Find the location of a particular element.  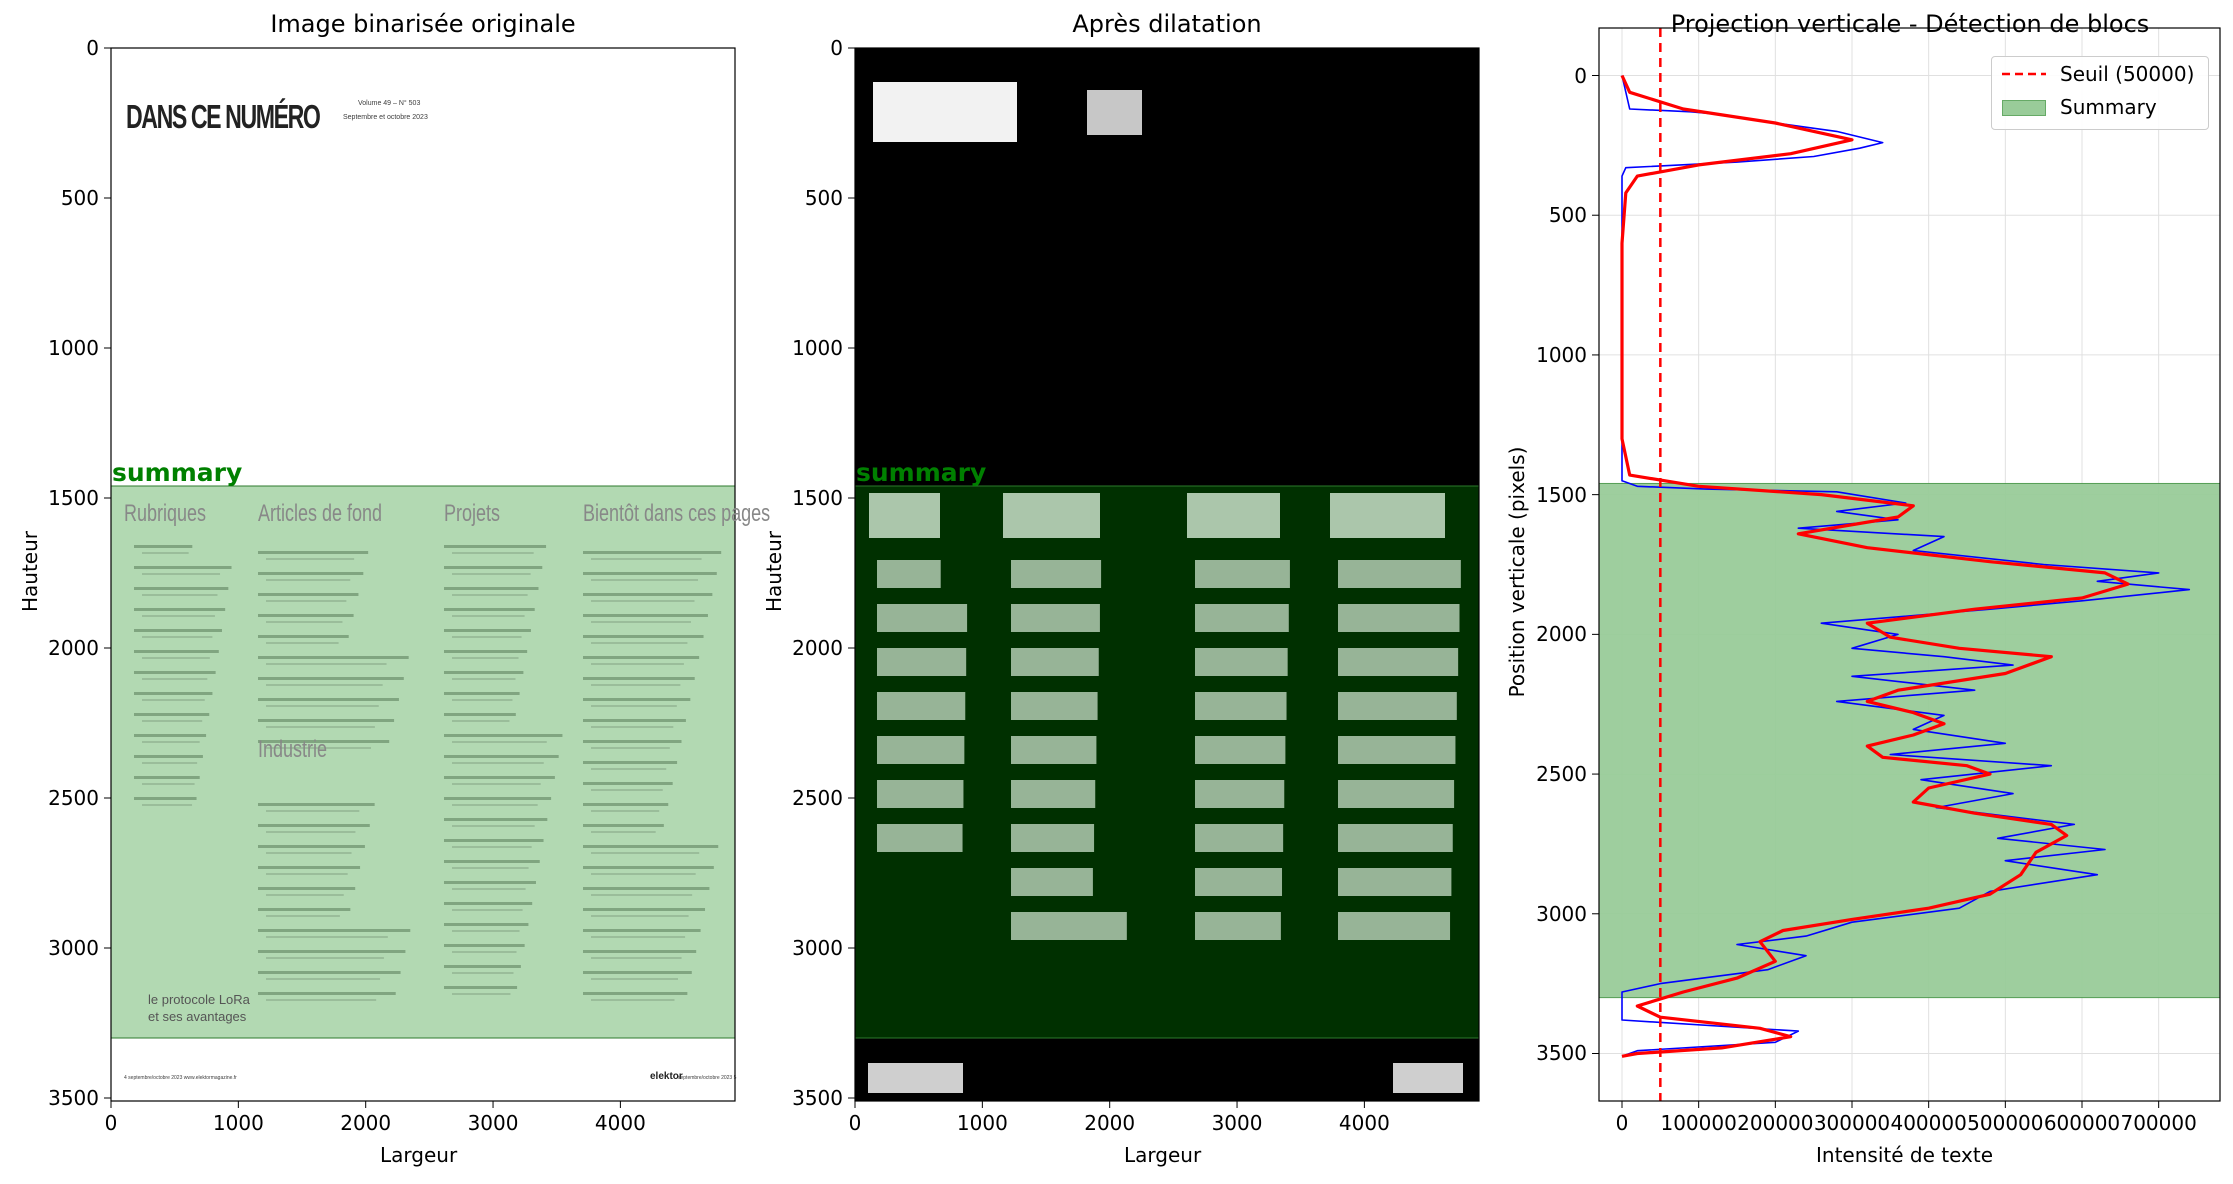

panel1-ylabel: Hauteur is located at coordinates (30, 571).